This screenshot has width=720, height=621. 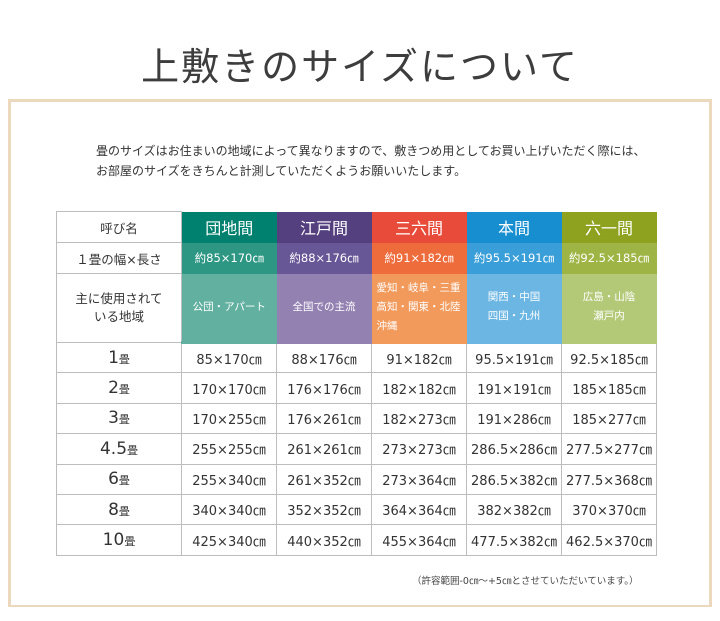 What do you see at coordinates (419, 509) in the screenshot?
I see `size-value-cell: 364×364㎝` at bounding box center [419, 509].